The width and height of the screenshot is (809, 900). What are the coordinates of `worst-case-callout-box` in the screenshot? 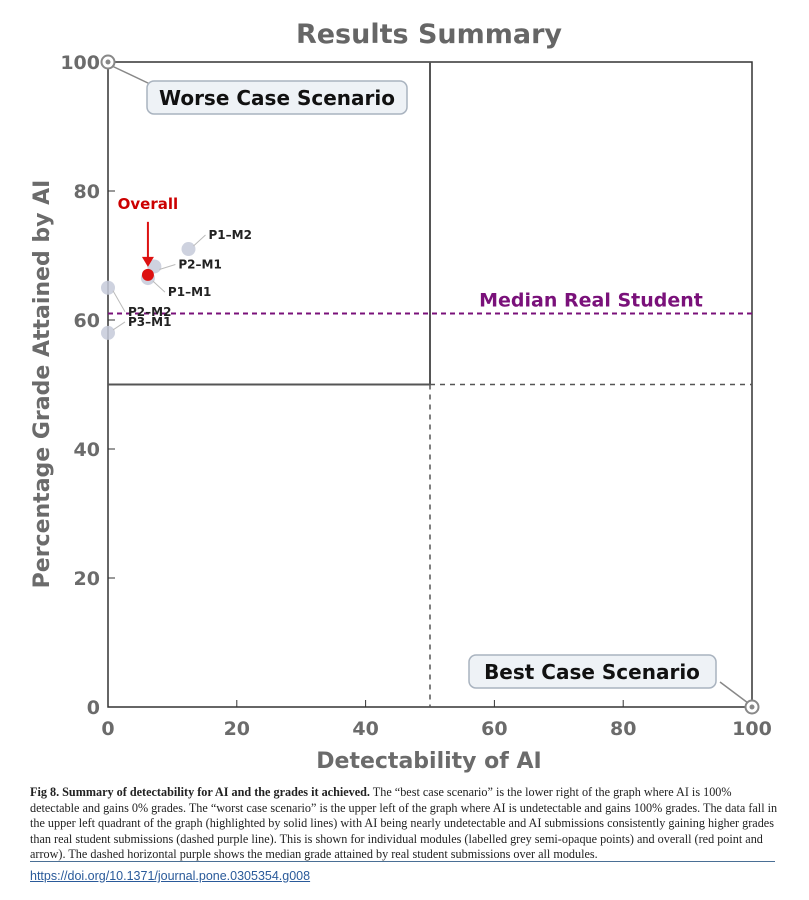 It's located at (277, 97).